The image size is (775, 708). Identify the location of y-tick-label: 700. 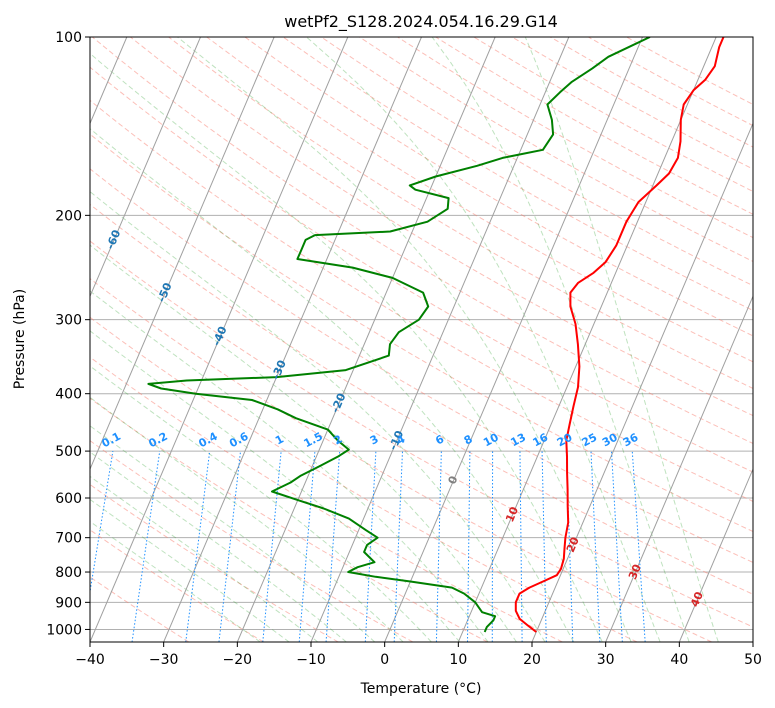
(68, 539).